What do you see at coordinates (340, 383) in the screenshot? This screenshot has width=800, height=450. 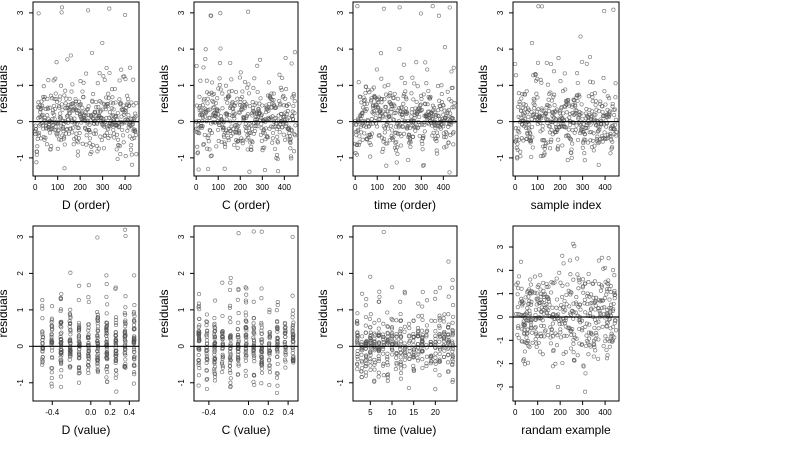 I see `y-tick-label: -1` at bounding box center [340, 383].